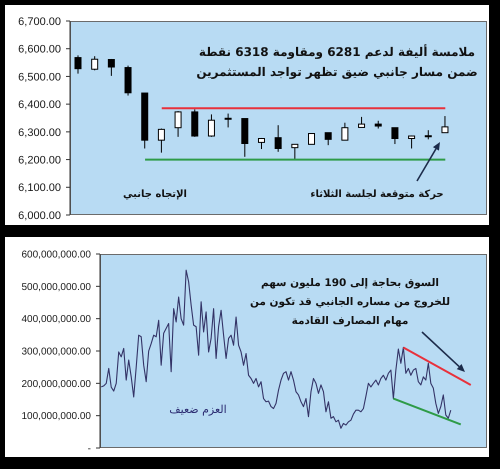  I want to click on y-tick-label: 6,300.00, so click(39, 132).